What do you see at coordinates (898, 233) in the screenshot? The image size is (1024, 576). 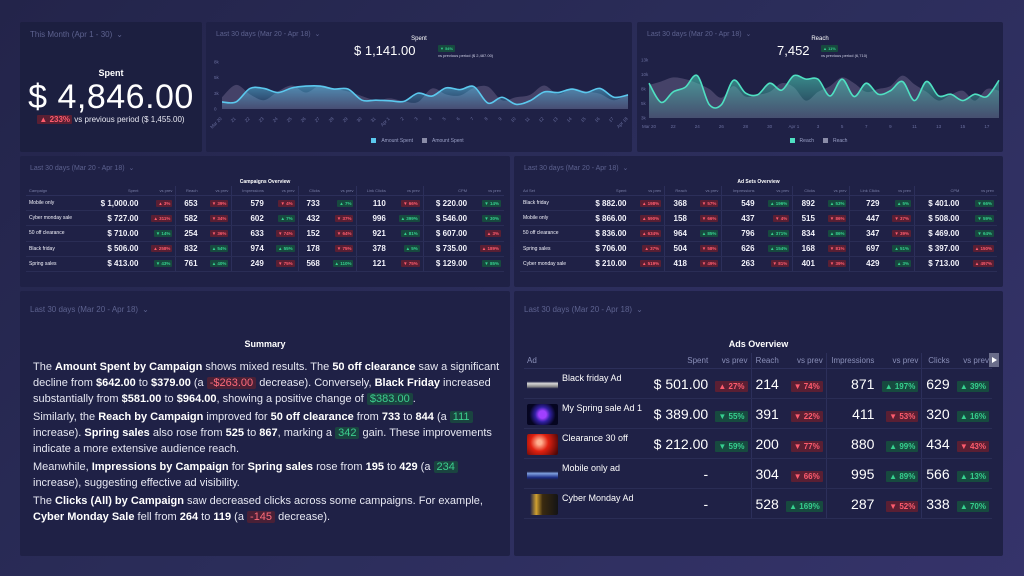 I see `badge-cell: ▼ 39%` at bounding box center [898, 233].